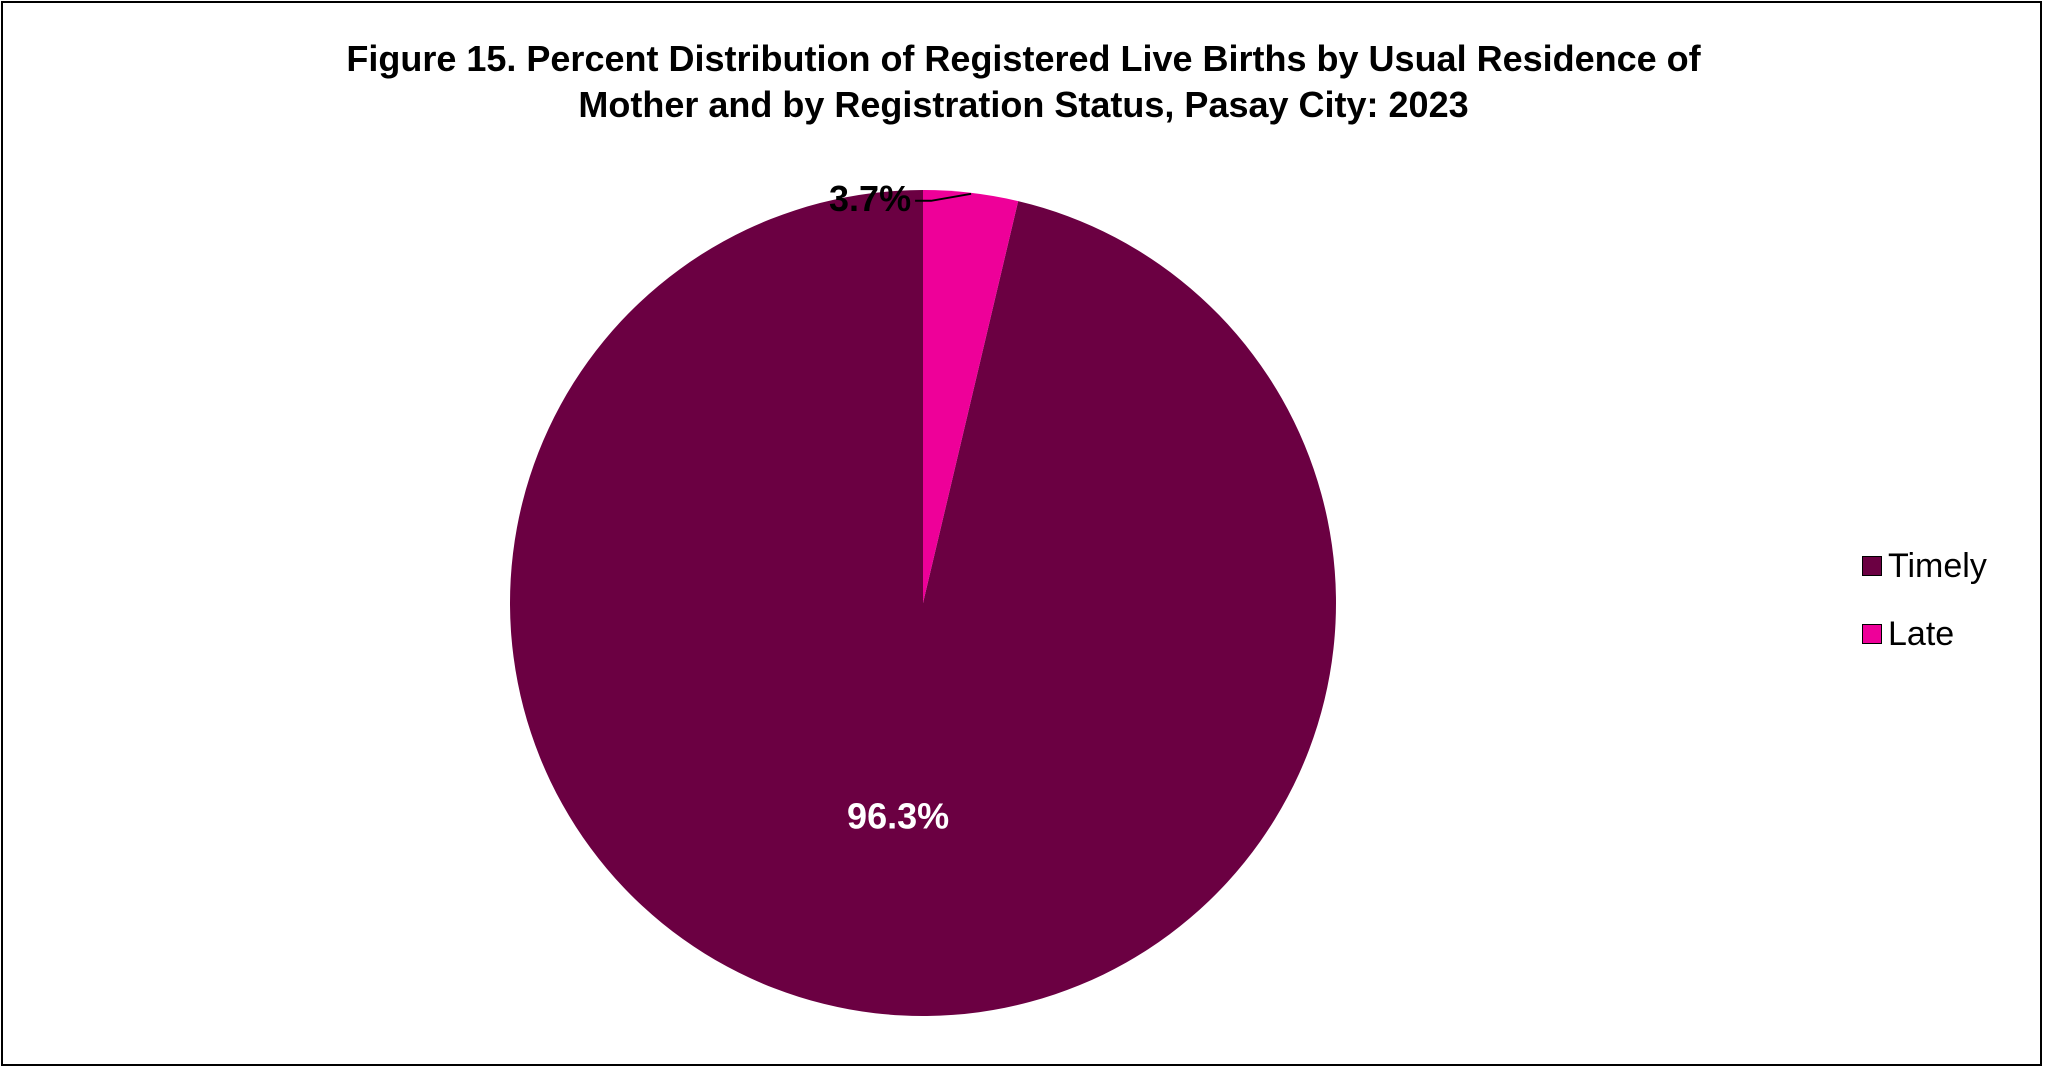  I want to click on legend-swatch-timely, so click(1872, 566).